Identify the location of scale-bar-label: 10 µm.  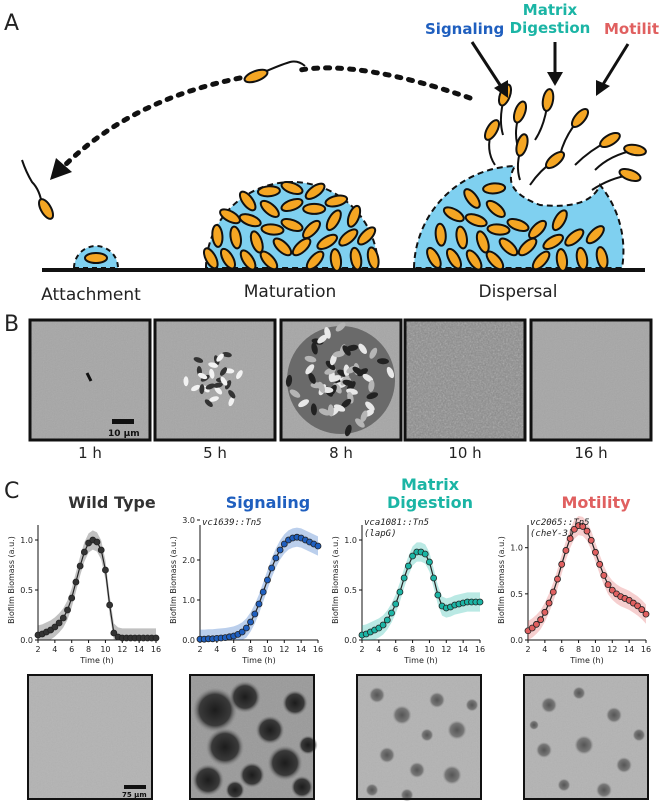
(124, 434).